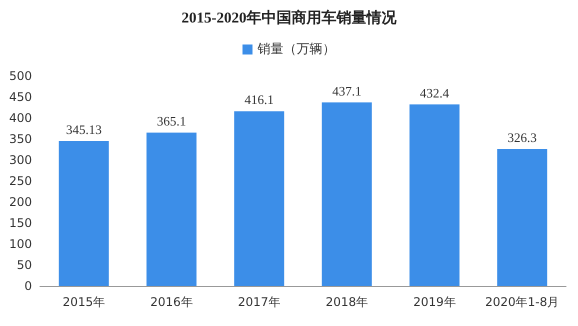 The width and height of the screenshot is (578, 326). What do you see at coordinates (522, 302) in the screenshot?
I see `x-tick-label: 2020年1-8月` at bounding box center [522, 302].